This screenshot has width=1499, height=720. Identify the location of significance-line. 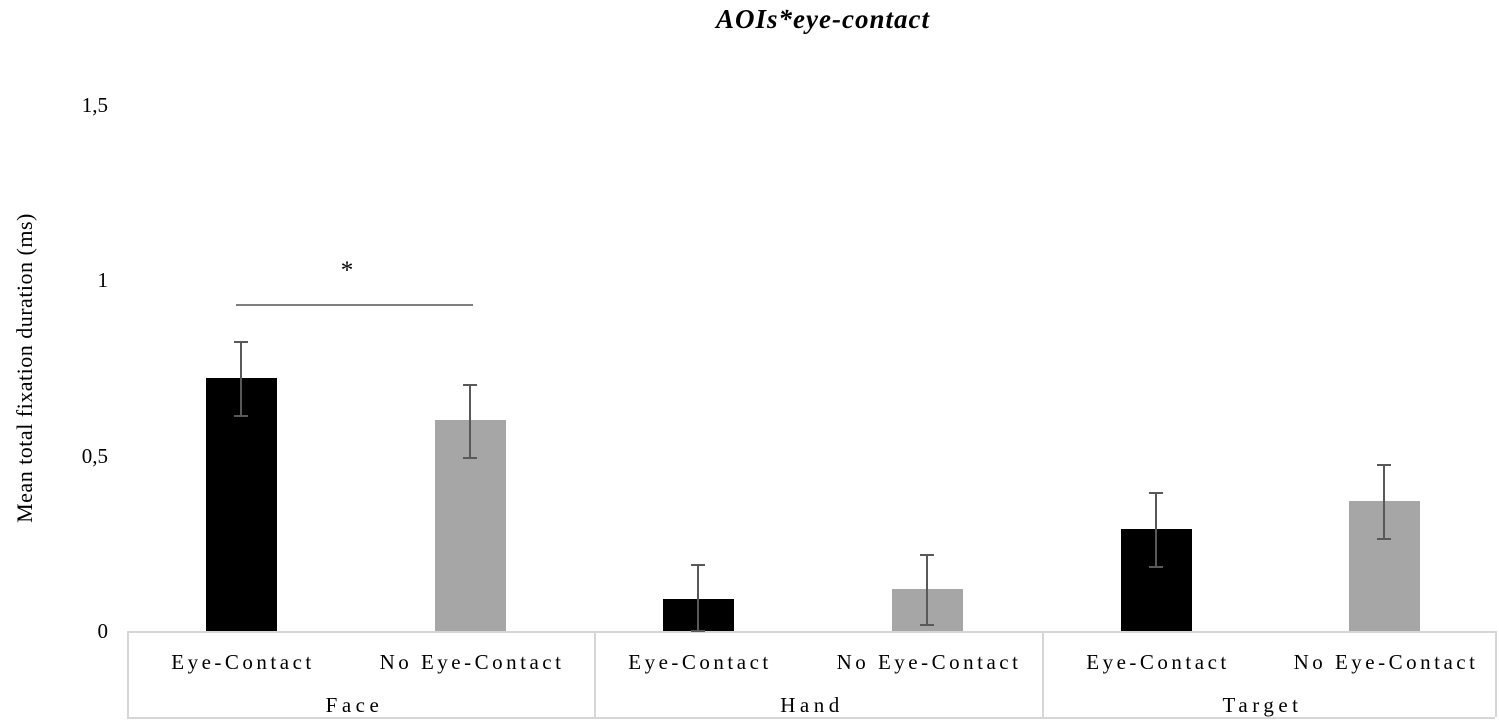
(354, 305).